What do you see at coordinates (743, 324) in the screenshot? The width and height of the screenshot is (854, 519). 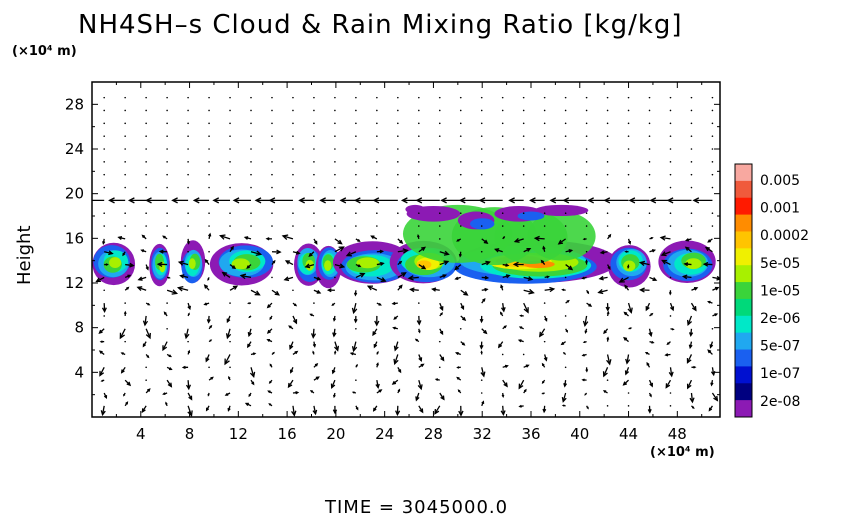 I see `colorbar-swatch` at bounding box center [743, 324].